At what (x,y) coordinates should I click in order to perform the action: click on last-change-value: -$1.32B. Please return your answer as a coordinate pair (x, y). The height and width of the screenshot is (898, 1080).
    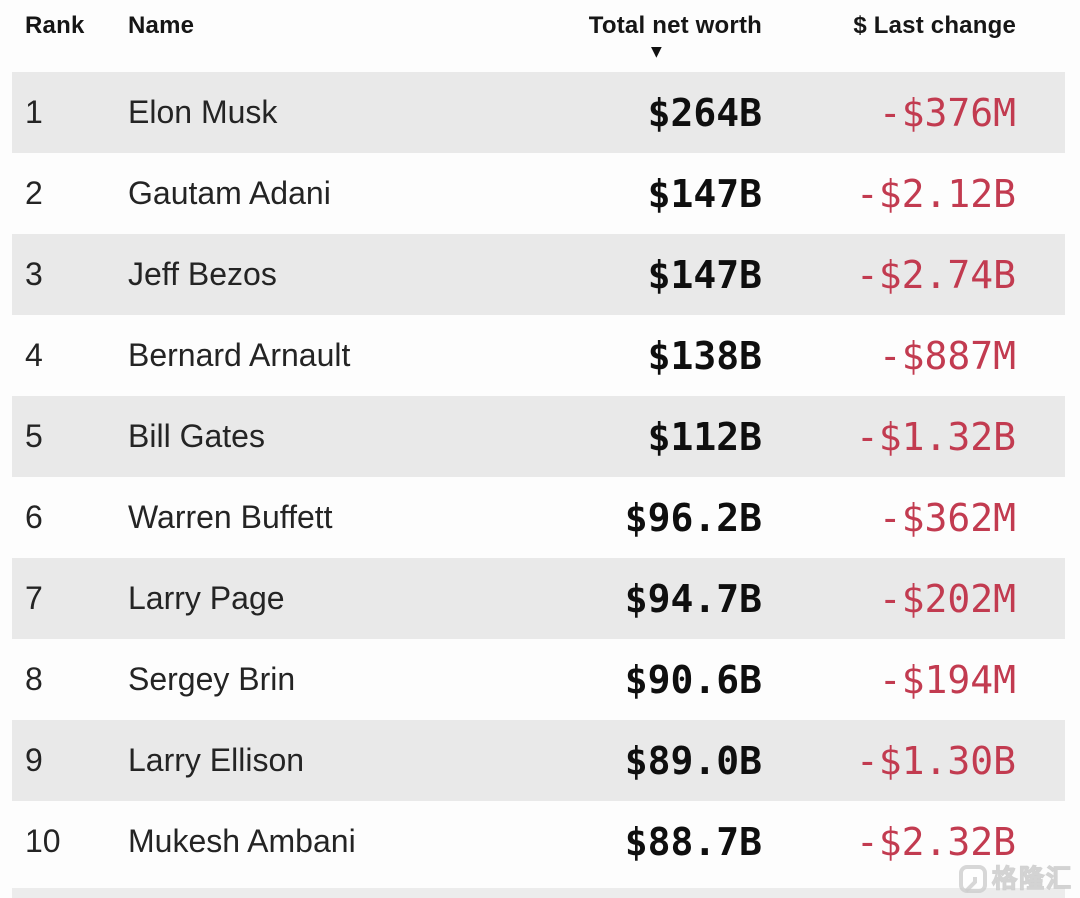
    Looking at the image, I should click on (935, 436).